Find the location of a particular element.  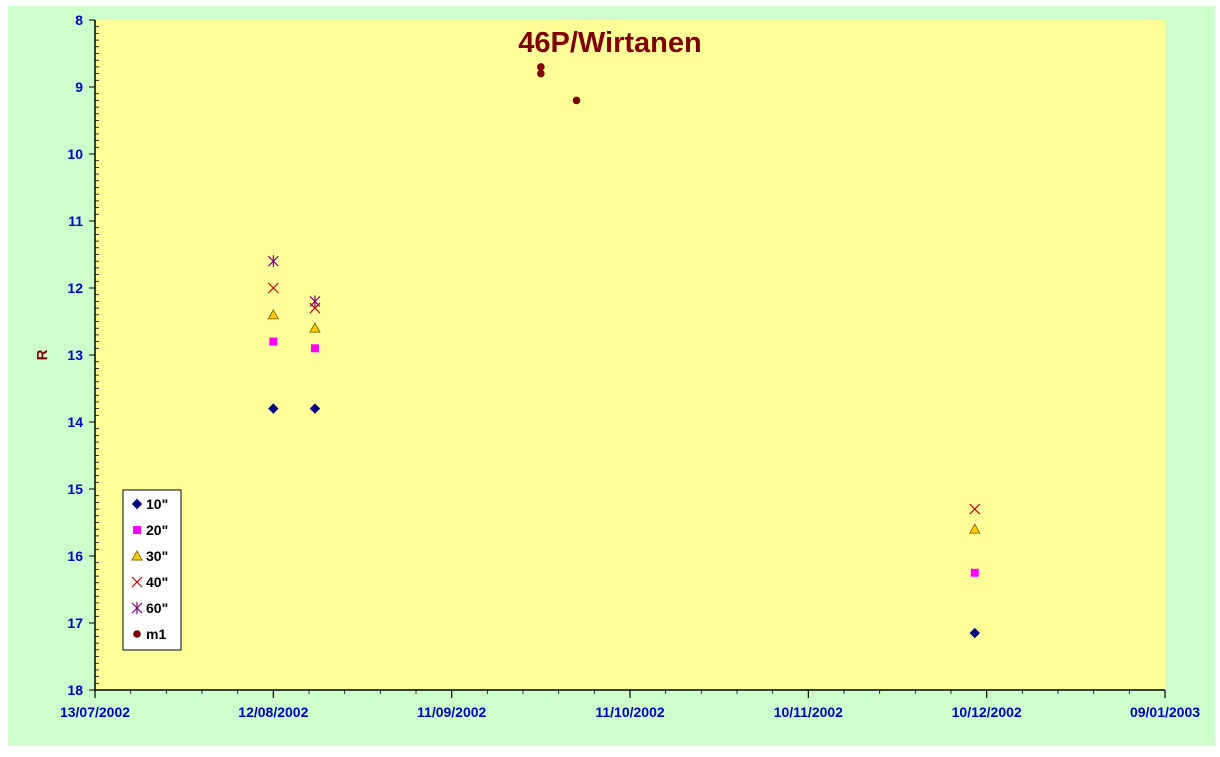

y-tick-label: 18 is located at coordinates (75, 690).